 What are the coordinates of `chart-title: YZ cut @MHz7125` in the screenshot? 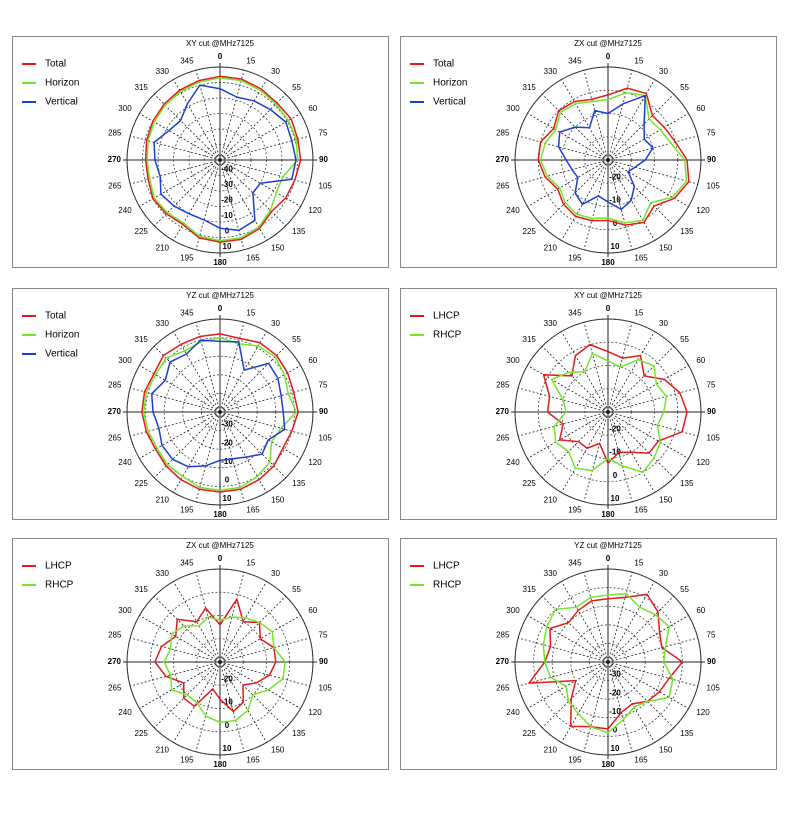 It's located at (608, 545).